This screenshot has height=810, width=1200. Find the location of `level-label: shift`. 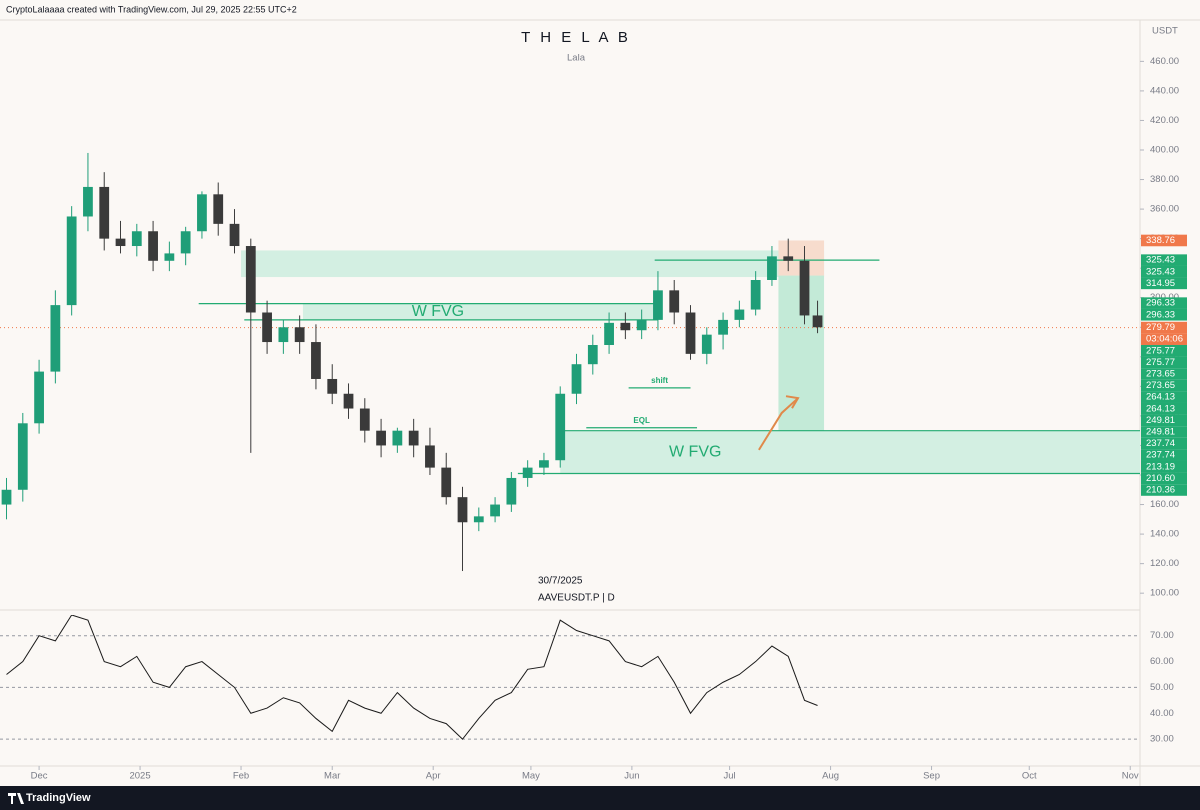

level-label: shift is located at coordinates (659, 380).